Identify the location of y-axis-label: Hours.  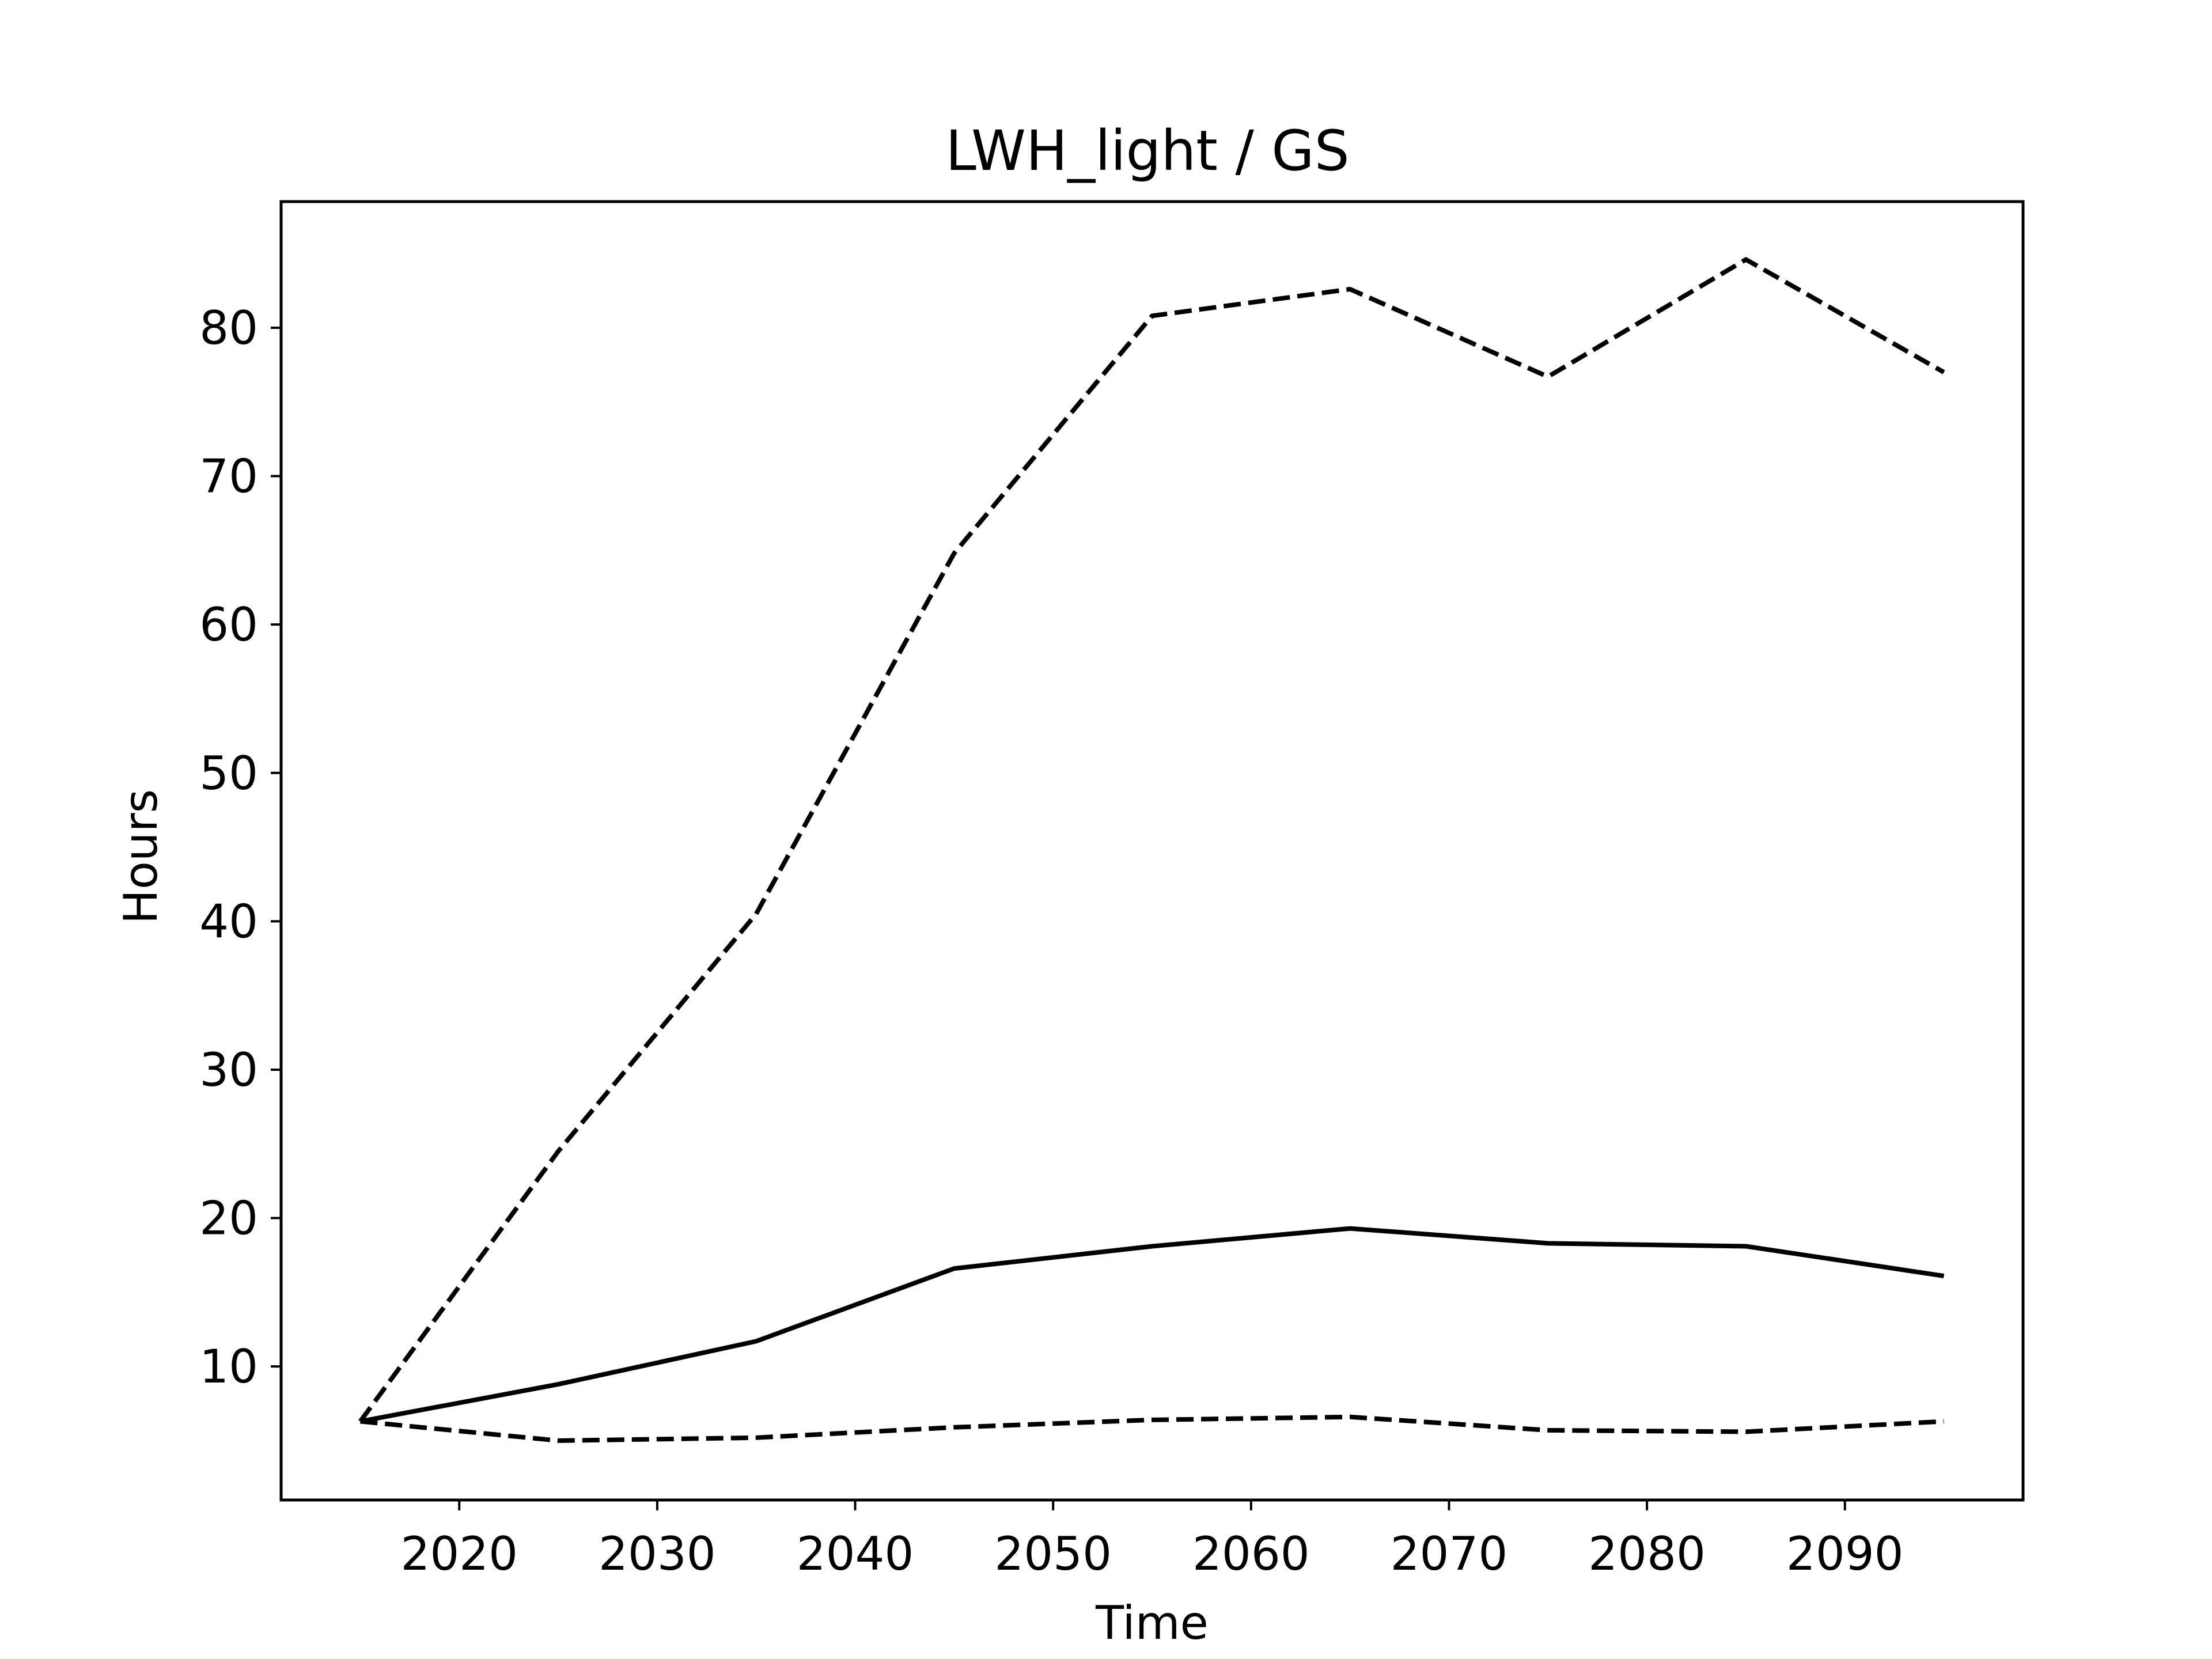
(141, 856).